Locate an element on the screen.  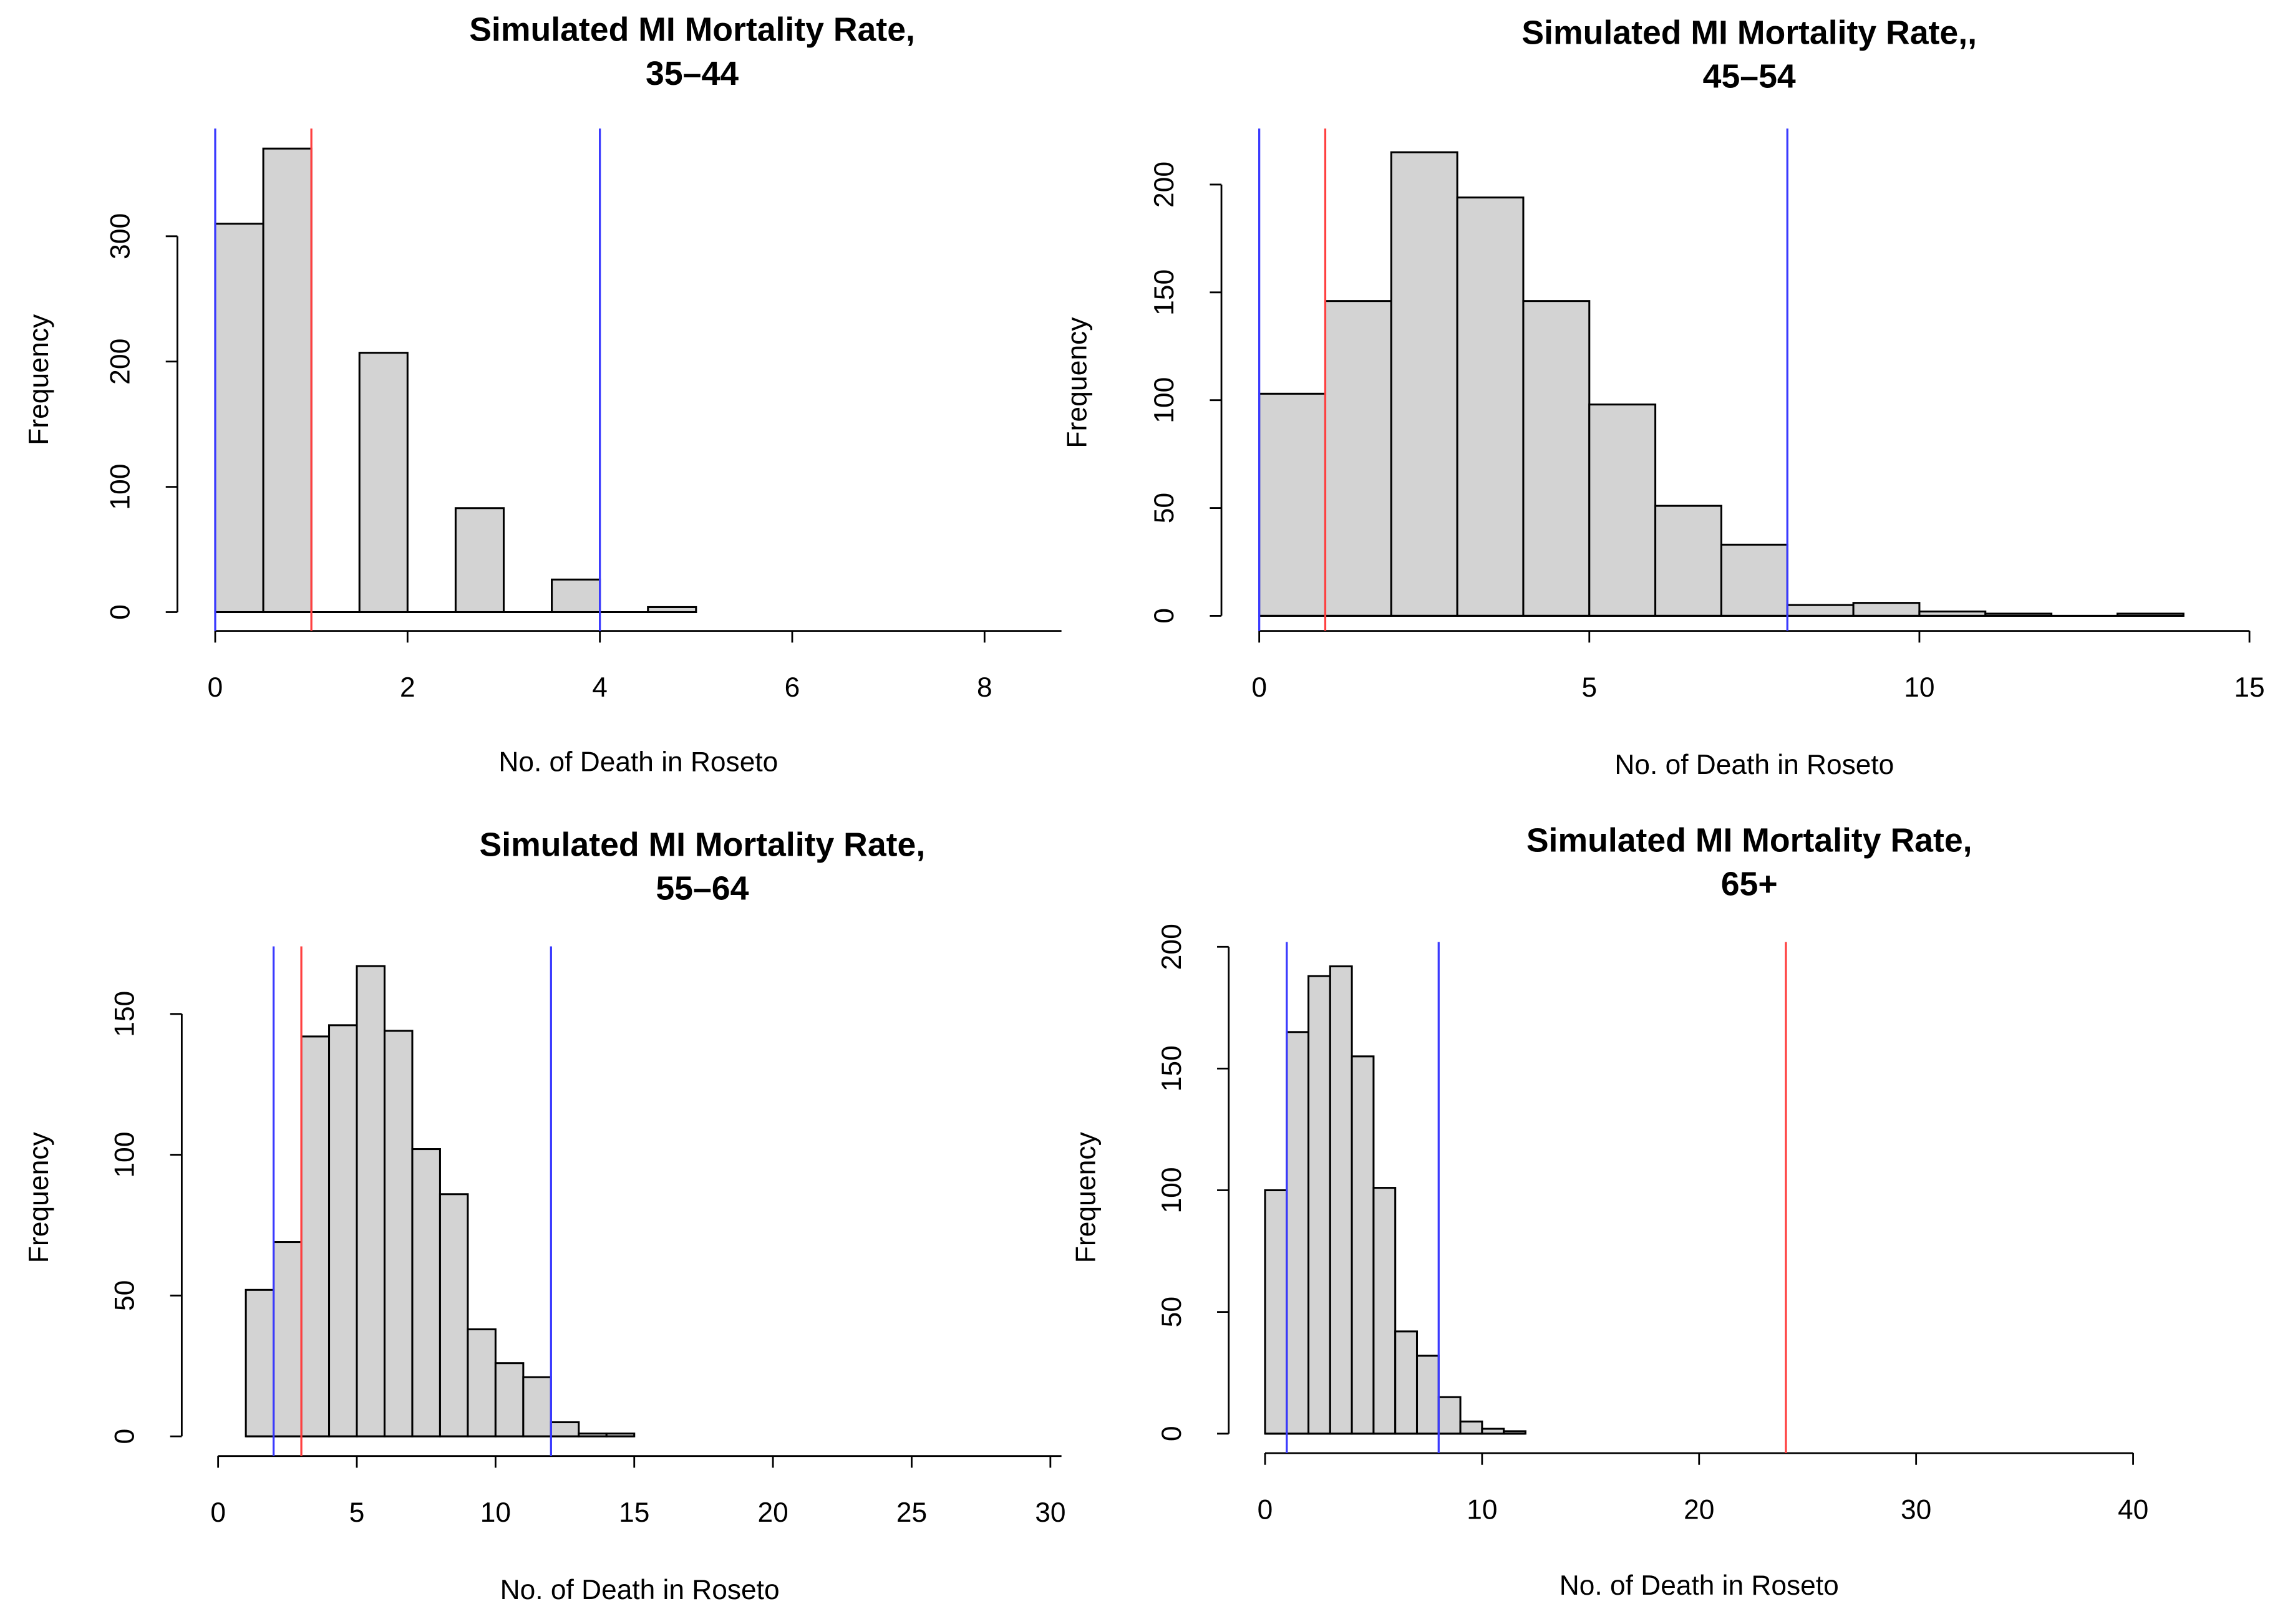
chart-title: 45–54 is located at coordinates (1749, 76).